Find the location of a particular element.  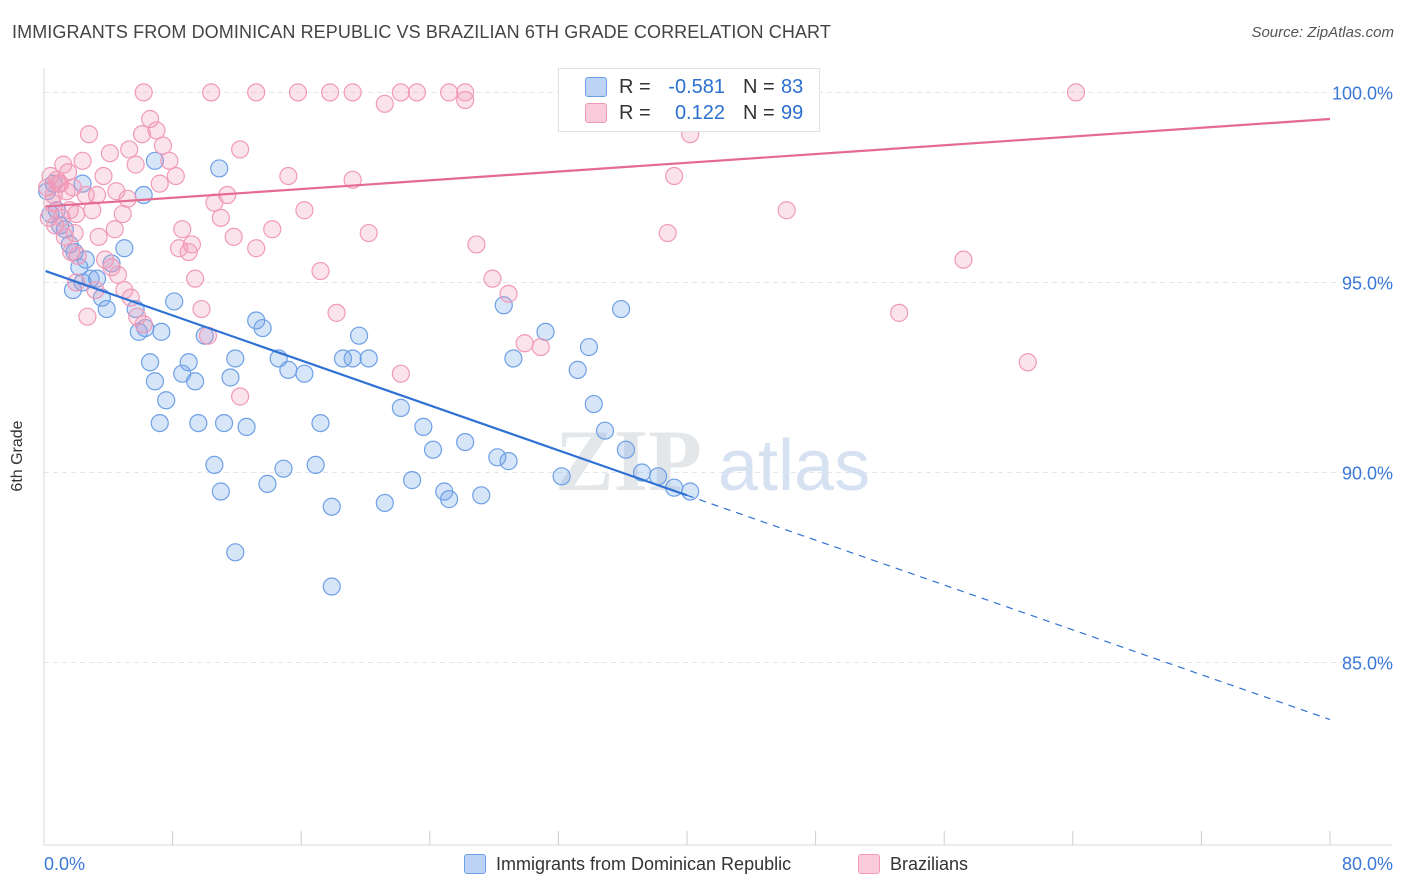

blue-swatch is located at coordinates (475, 864).